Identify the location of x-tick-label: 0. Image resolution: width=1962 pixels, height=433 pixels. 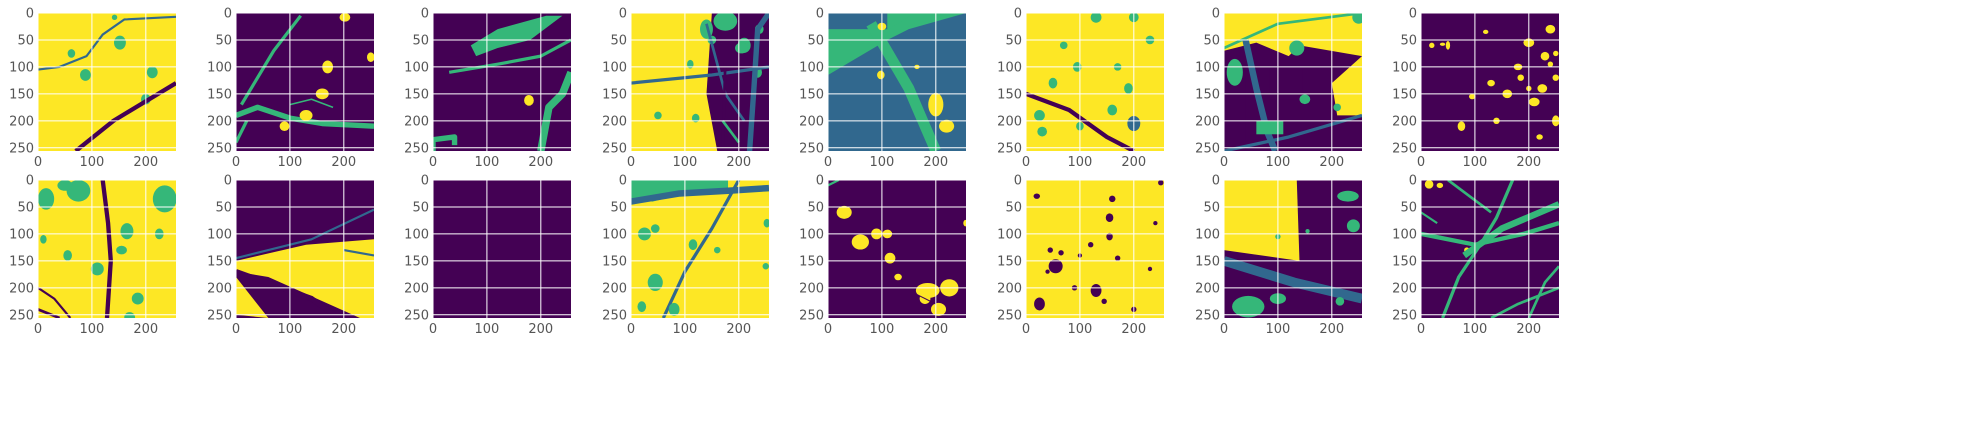
(1421, 329).